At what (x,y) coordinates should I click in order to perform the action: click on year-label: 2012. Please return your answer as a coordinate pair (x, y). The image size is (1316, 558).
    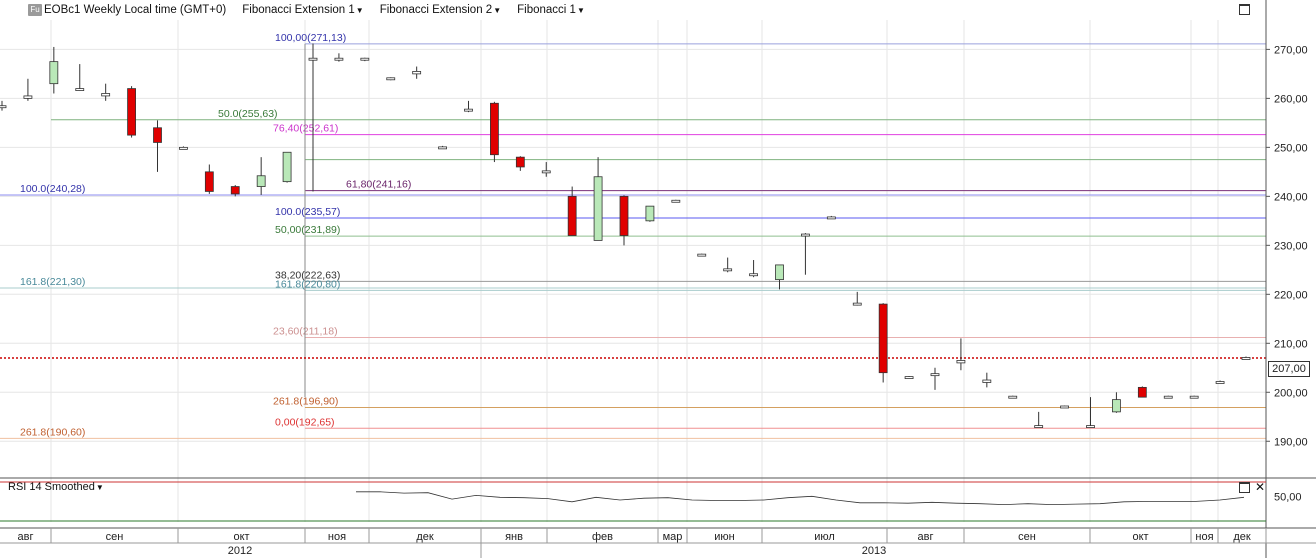
    Looking at the image, I should click on (240, 551).